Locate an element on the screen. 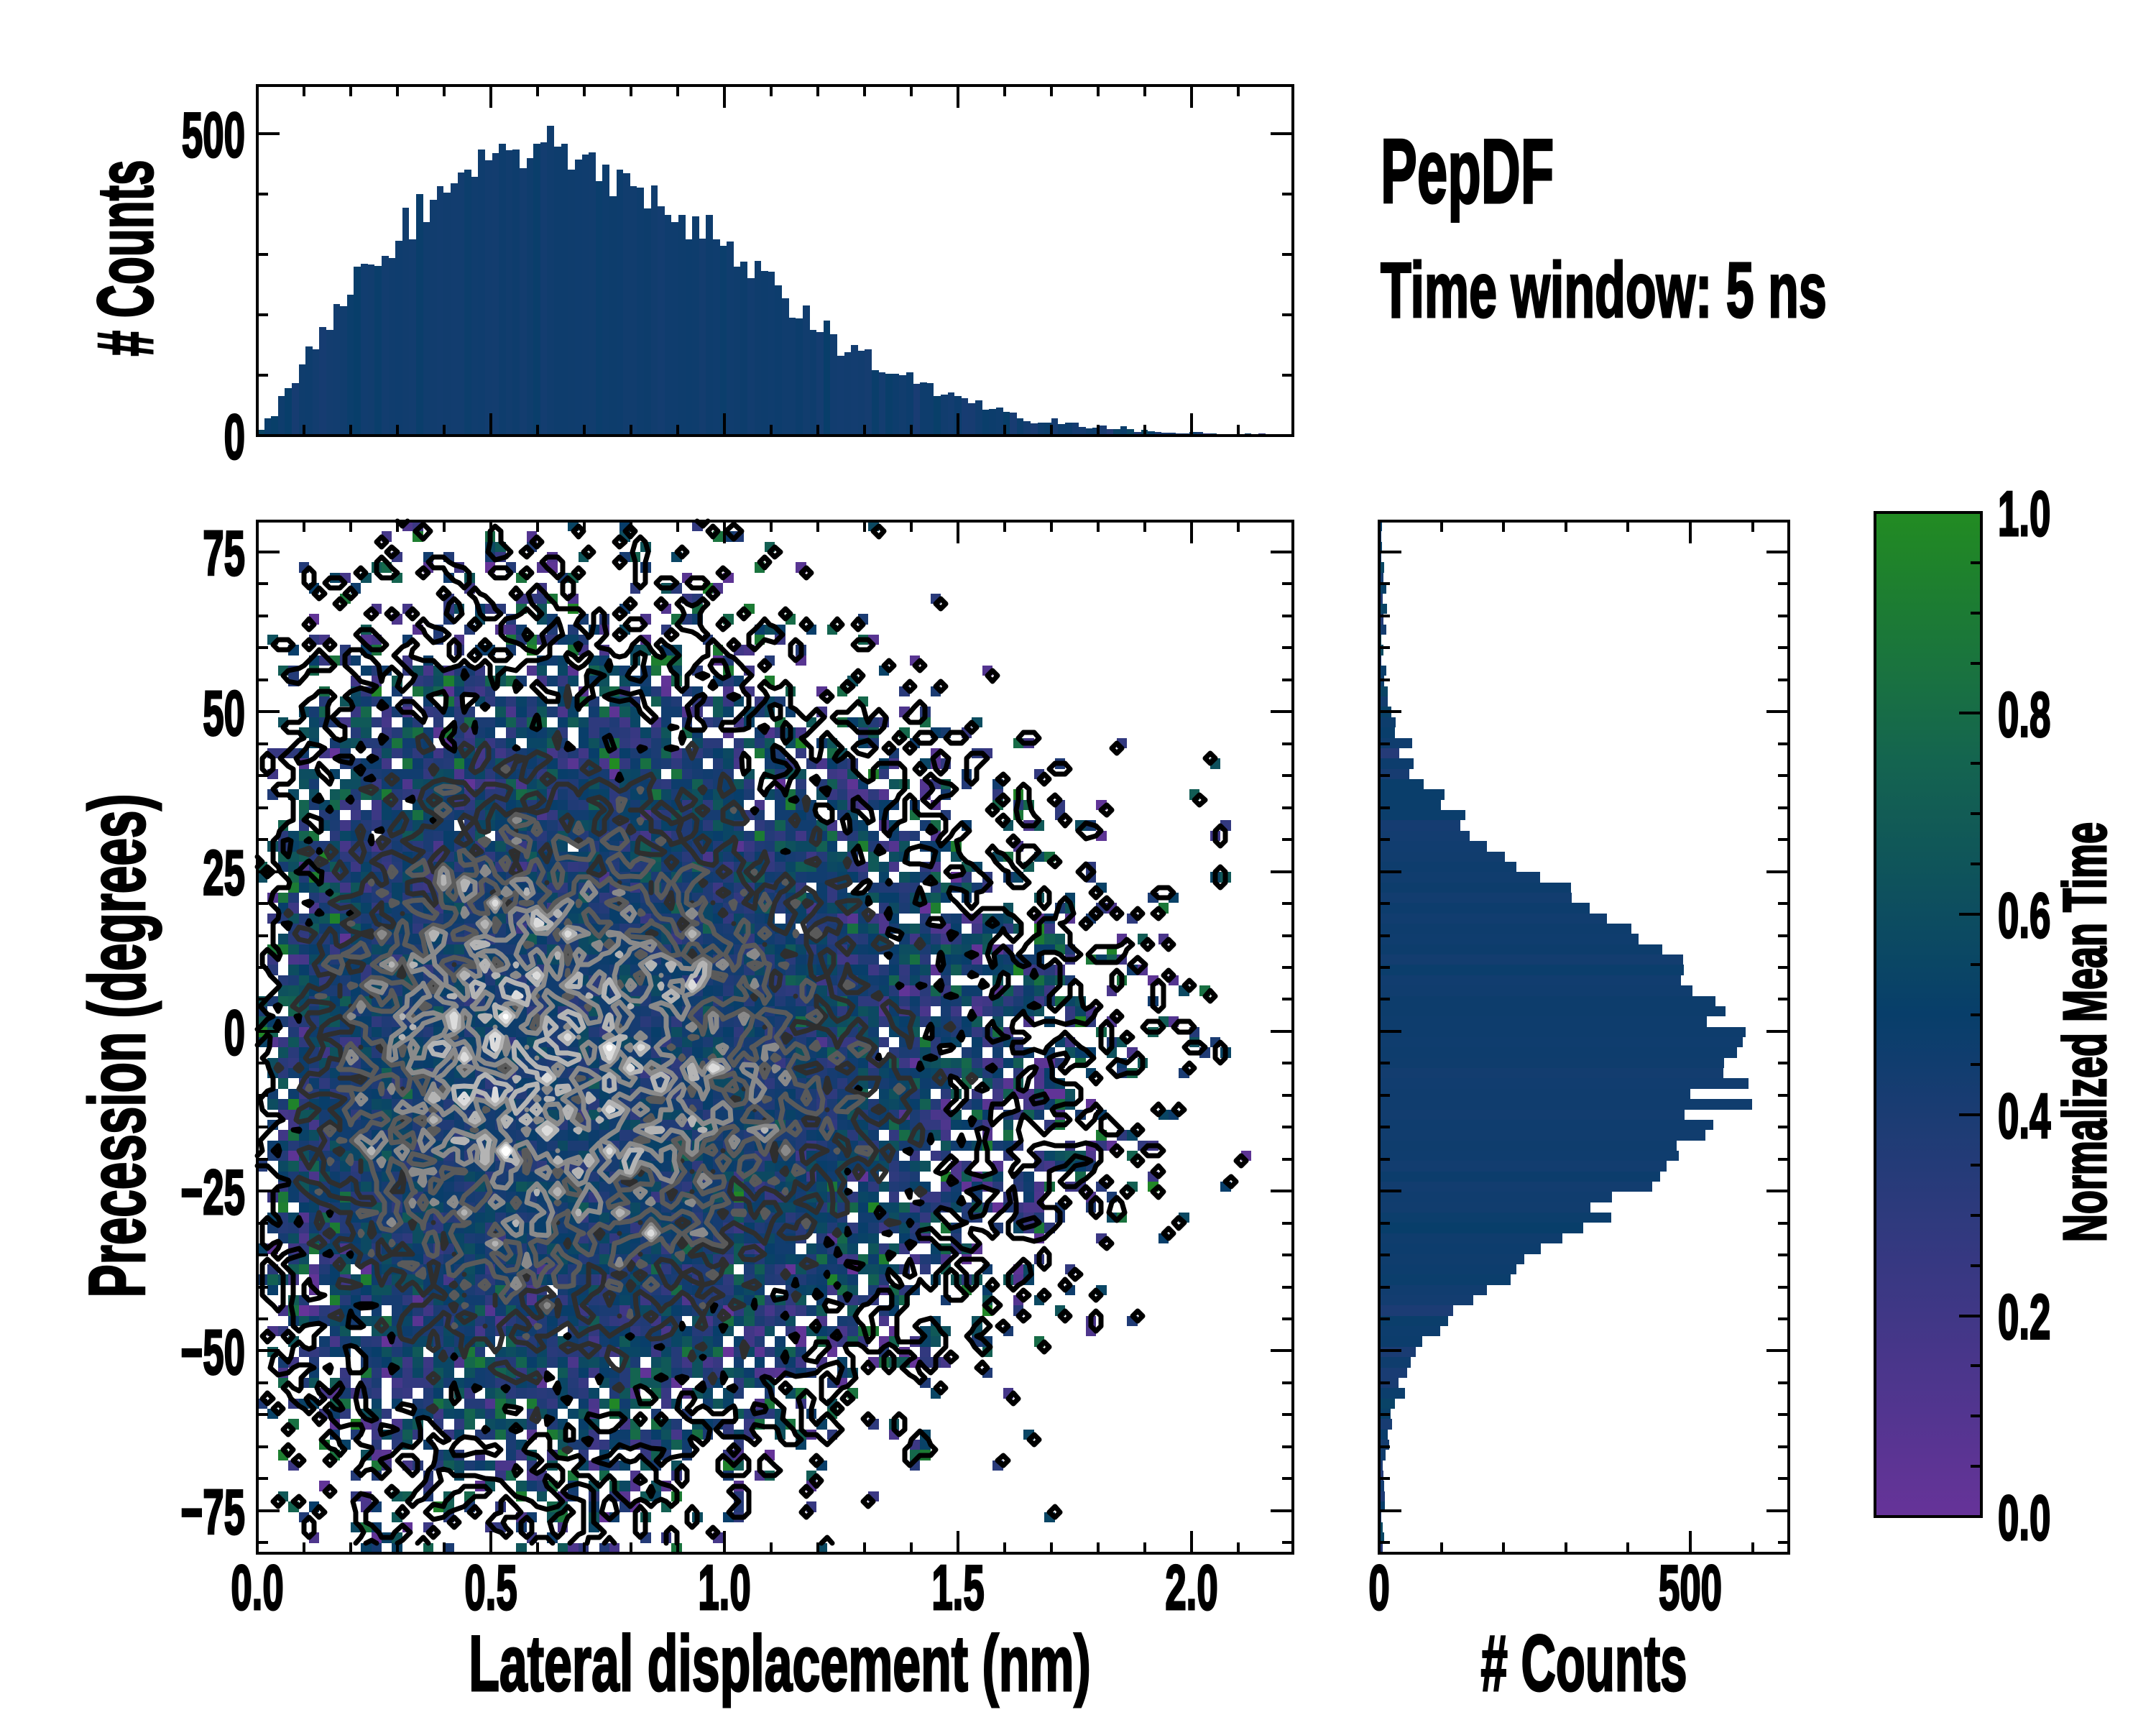 This screenshot has height=1725, width=2156. svg-text: PepDF is located at coordinates (1467, 172).